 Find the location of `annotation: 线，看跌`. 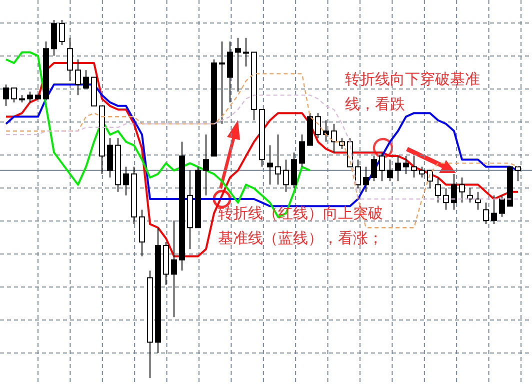

annotation: 线，看跌 is located at coordinates (375, 104).